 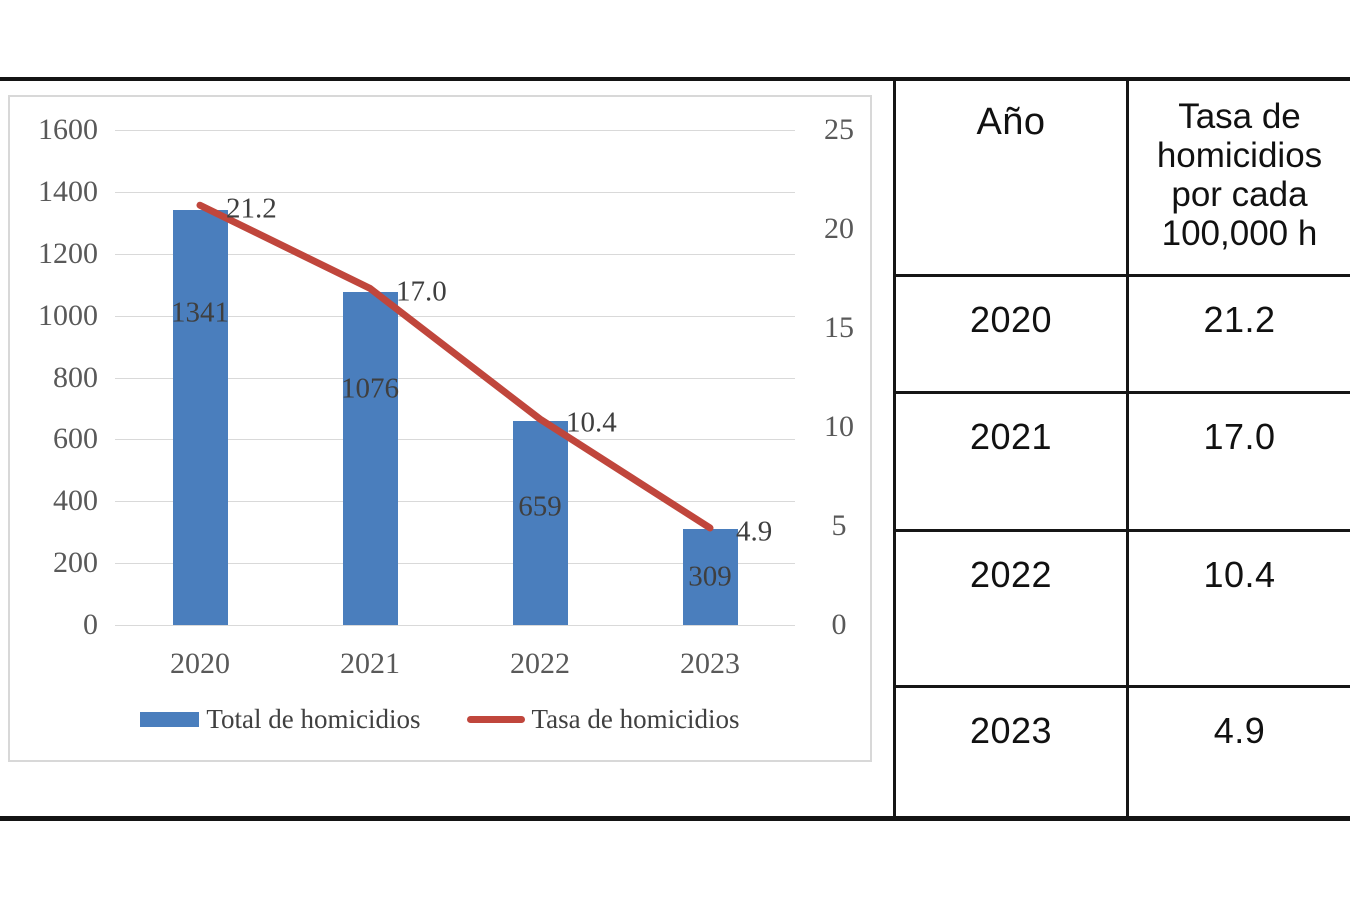 I want to click on right-axis-tick-label: 0, so click(x=839, y=624).